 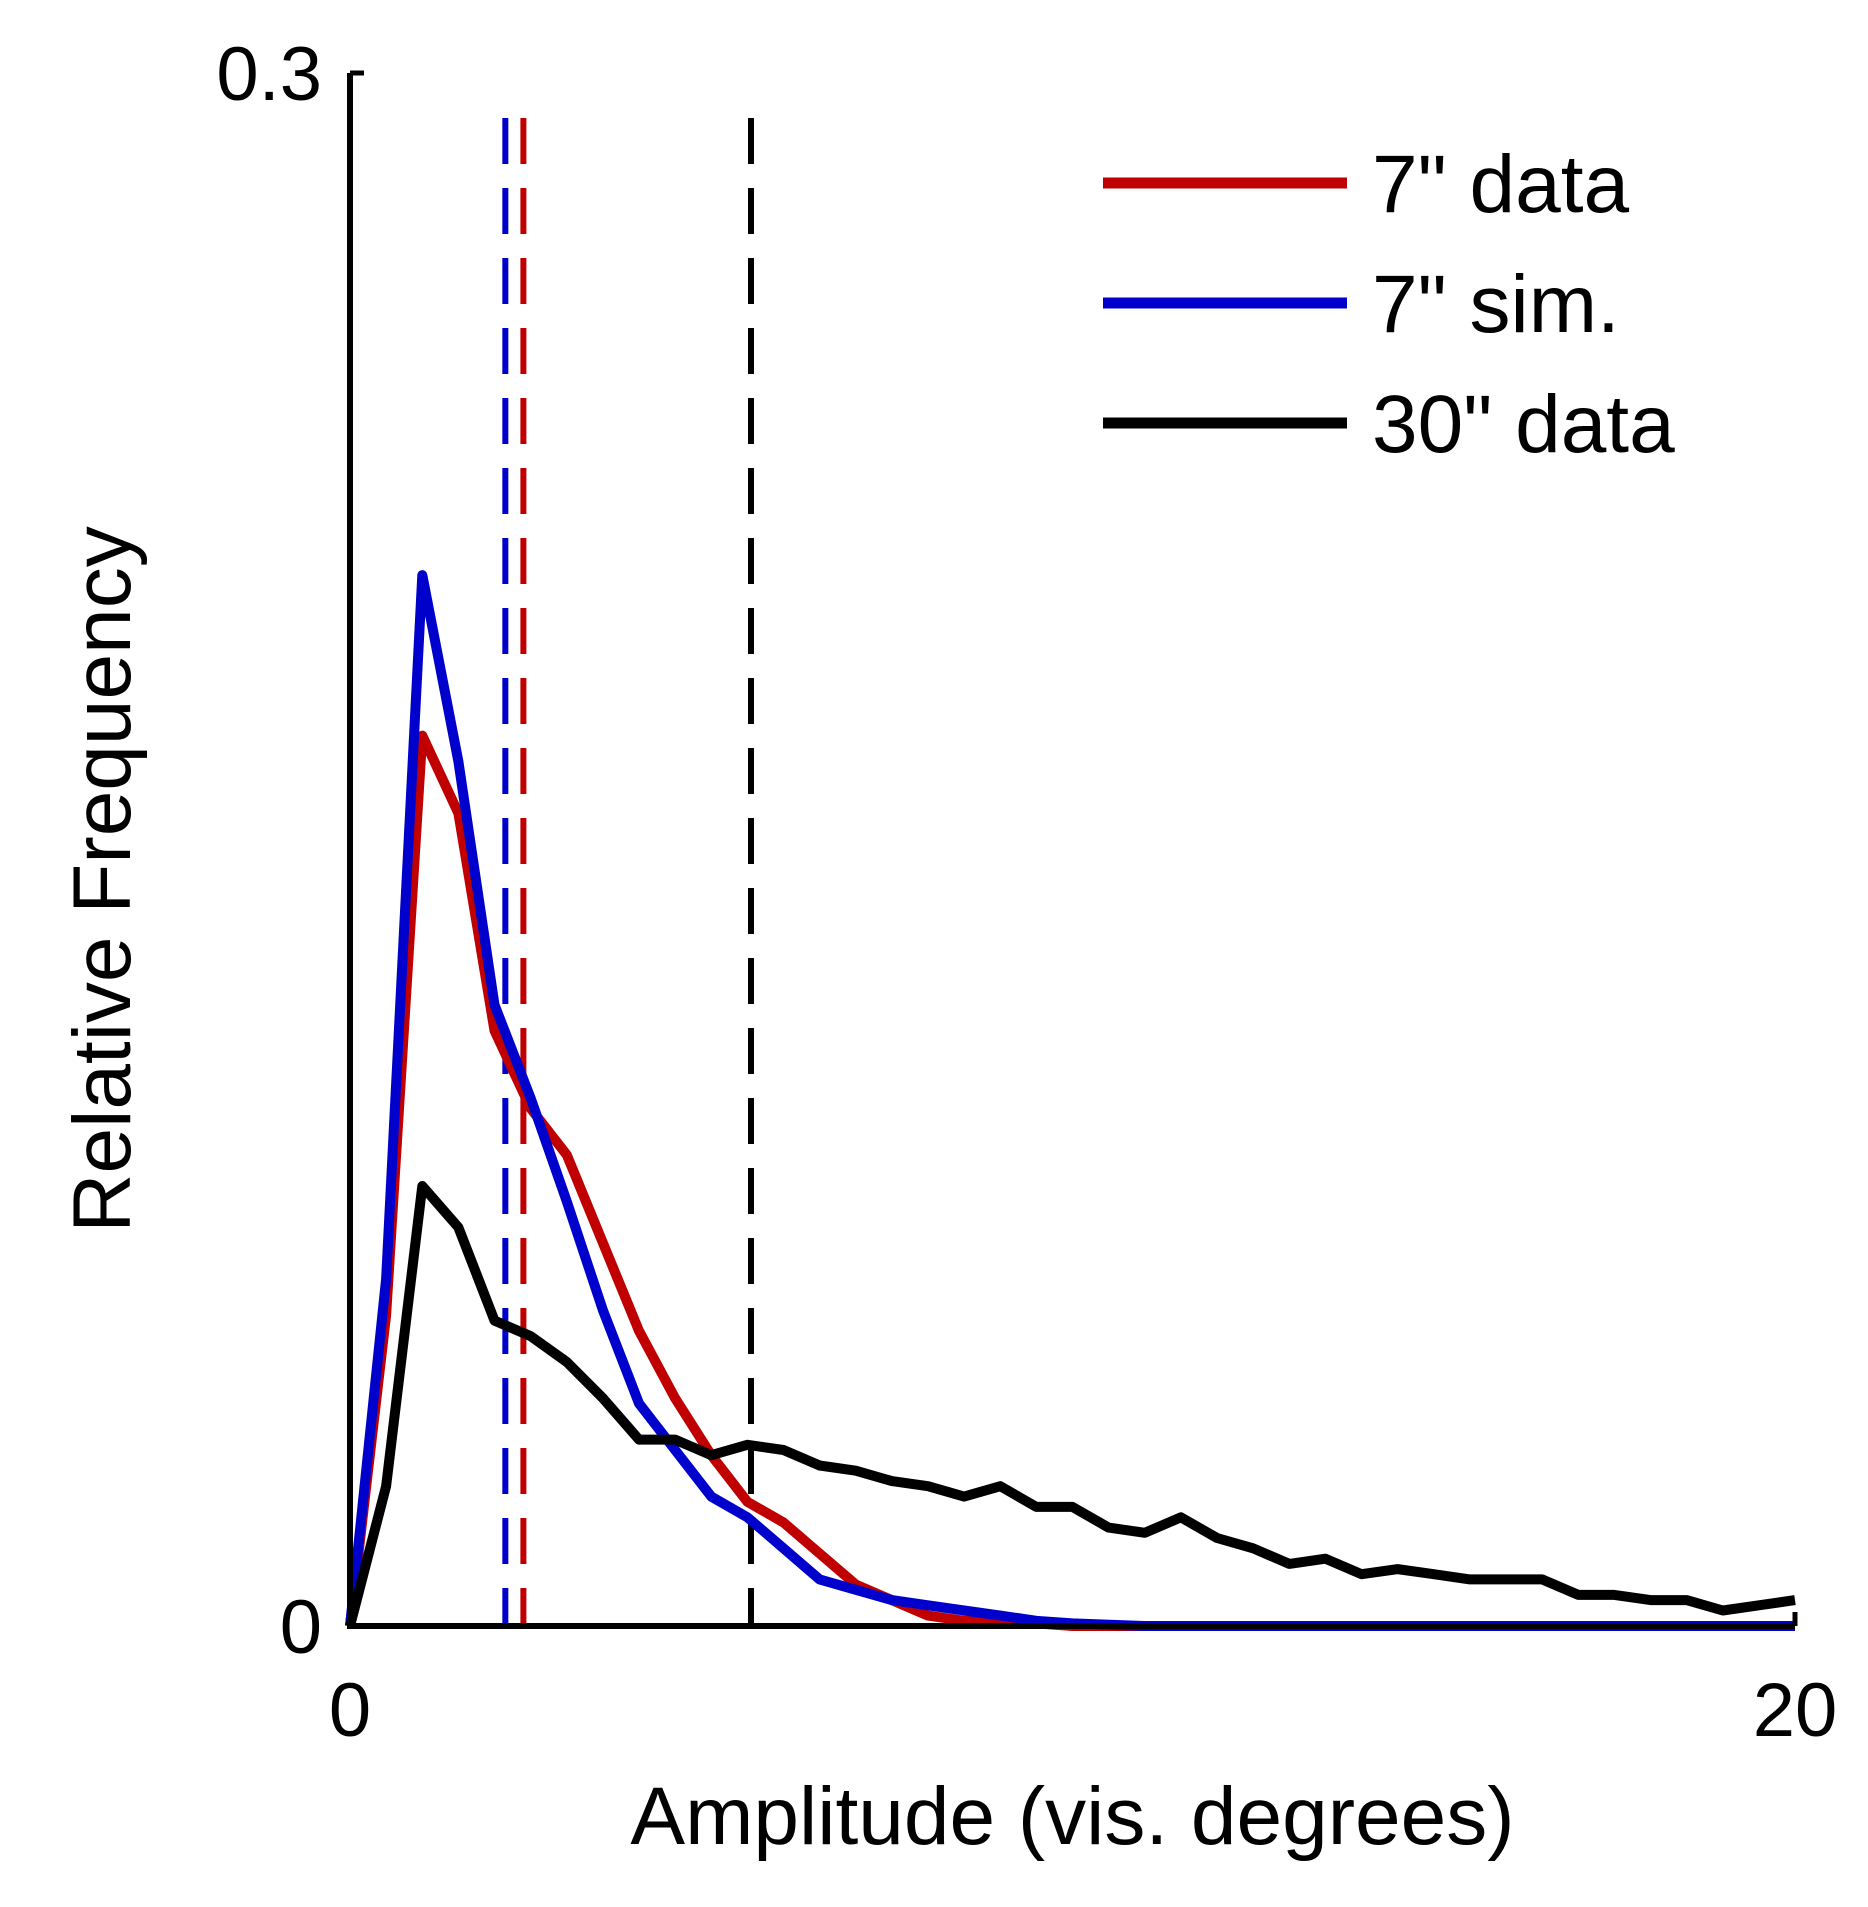 What do you see at coordinates (1500, 184) in the screenshot?
I see `legend-label: 7" data` at bounding box center [1500, 184].